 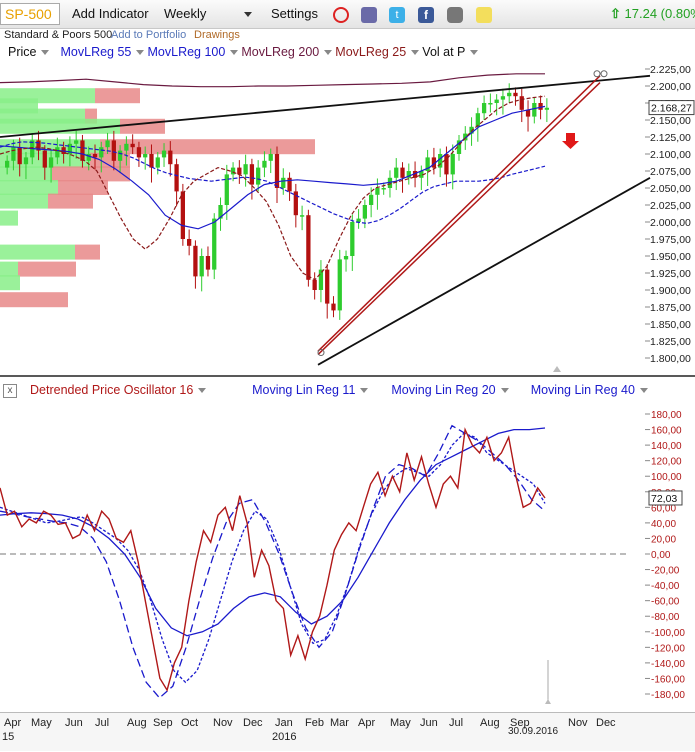 I want to click on drawings-link: Drawings, so click(x=217, y=35).